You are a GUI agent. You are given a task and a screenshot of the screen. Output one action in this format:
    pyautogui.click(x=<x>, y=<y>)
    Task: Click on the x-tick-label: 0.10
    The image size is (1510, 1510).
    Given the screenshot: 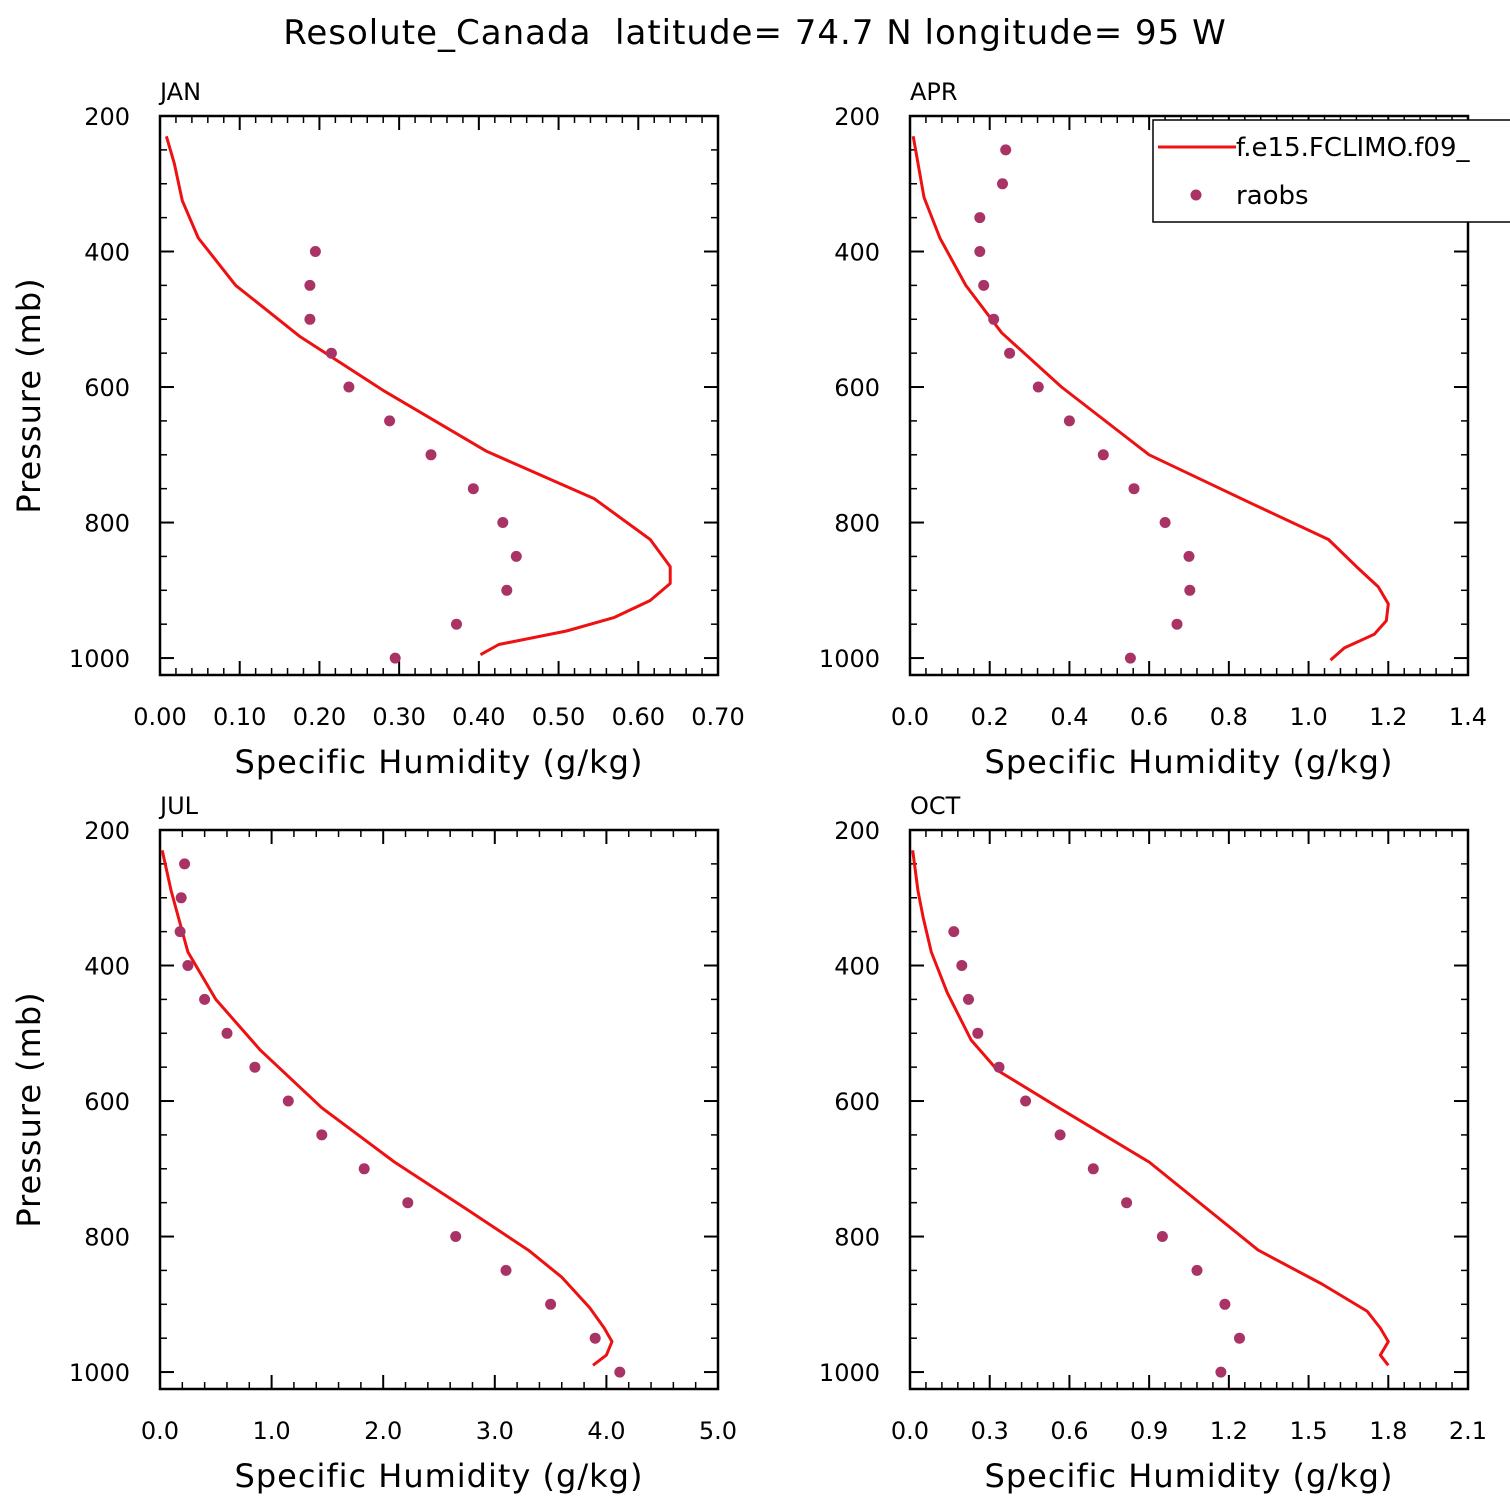 What is the action you would take?
    pyautogui.click(x=239, y=717)
    